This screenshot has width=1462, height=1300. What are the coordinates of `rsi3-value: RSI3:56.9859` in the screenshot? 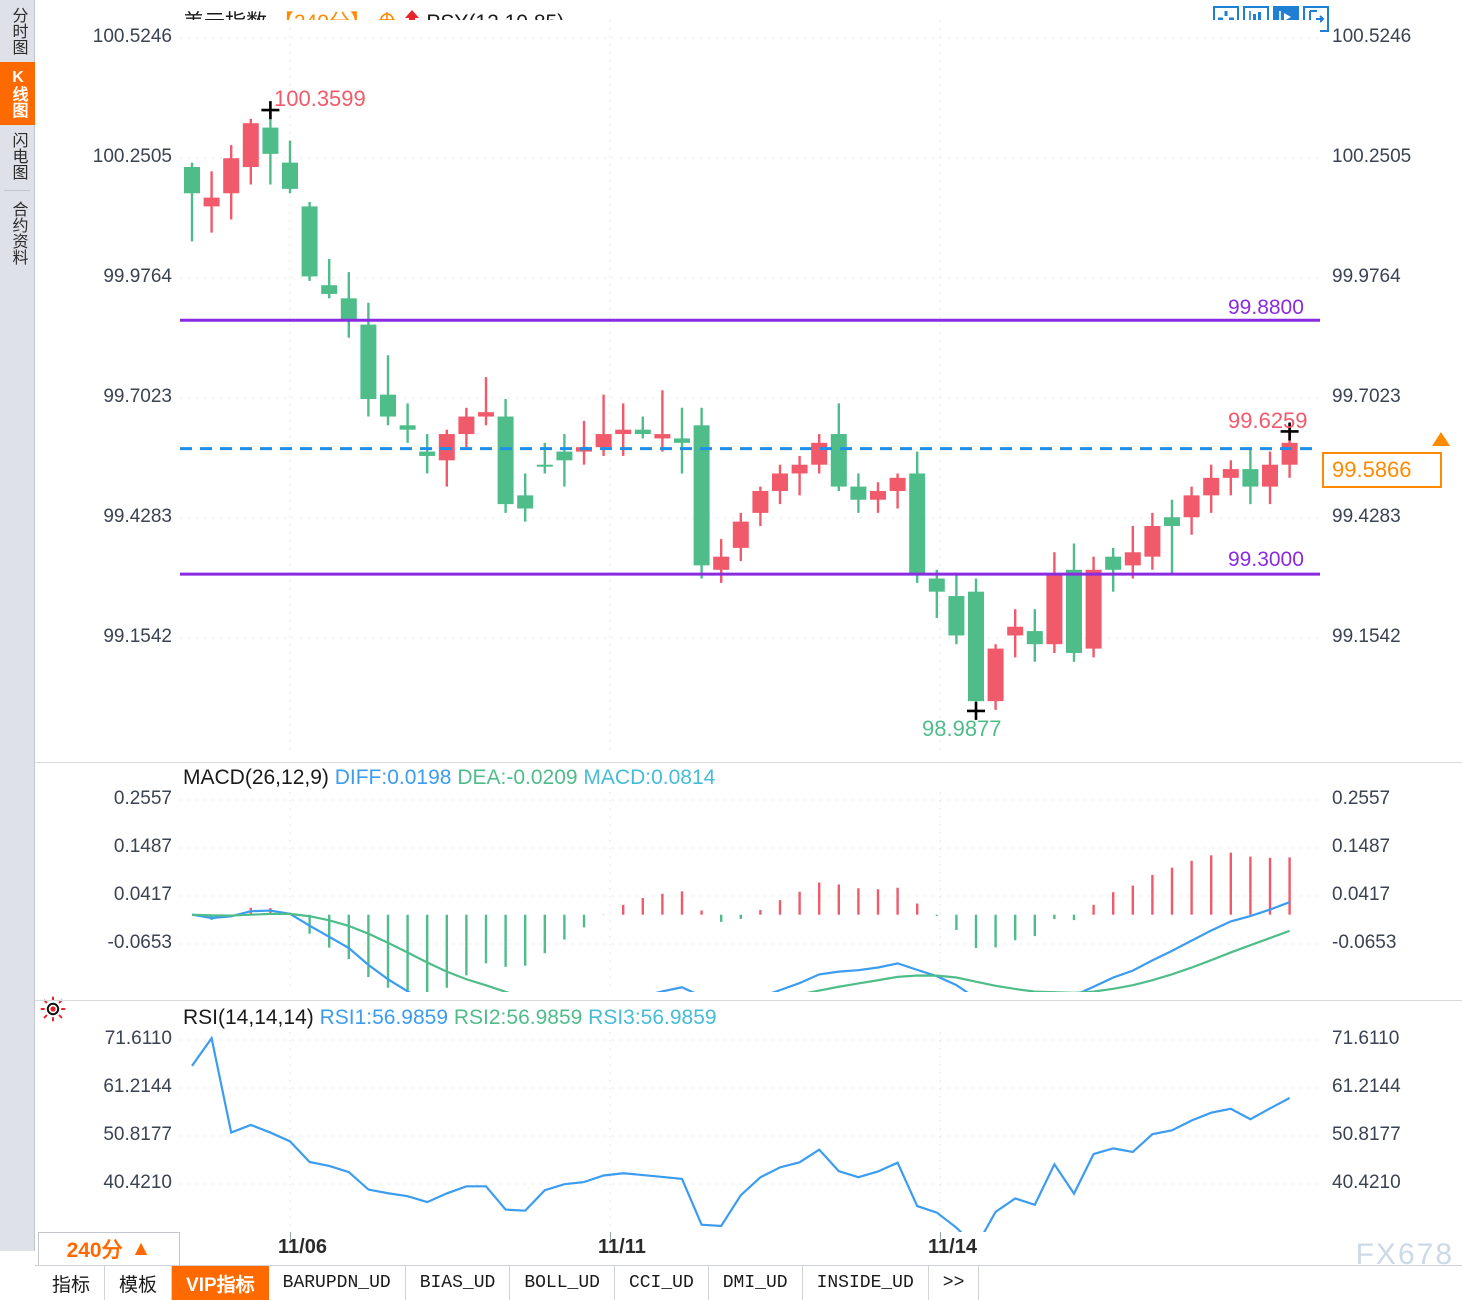 It's located at (652, 1017).